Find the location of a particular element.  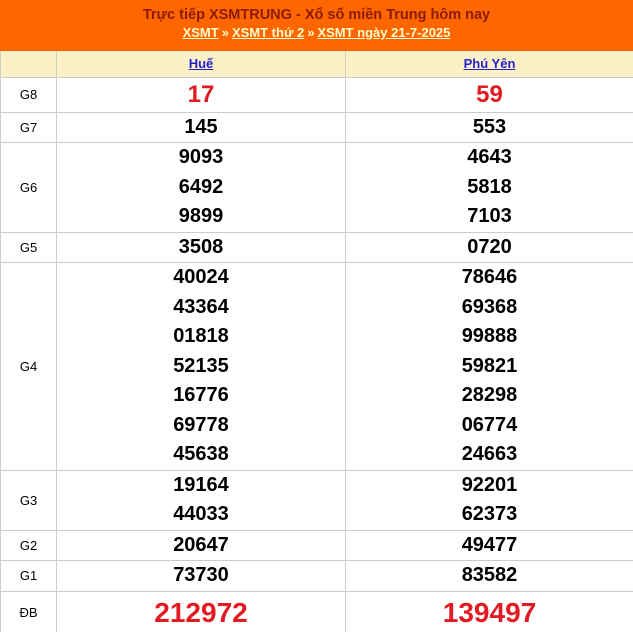

table-row-g7: G7 145 553 is located at coordinates (316, 127).